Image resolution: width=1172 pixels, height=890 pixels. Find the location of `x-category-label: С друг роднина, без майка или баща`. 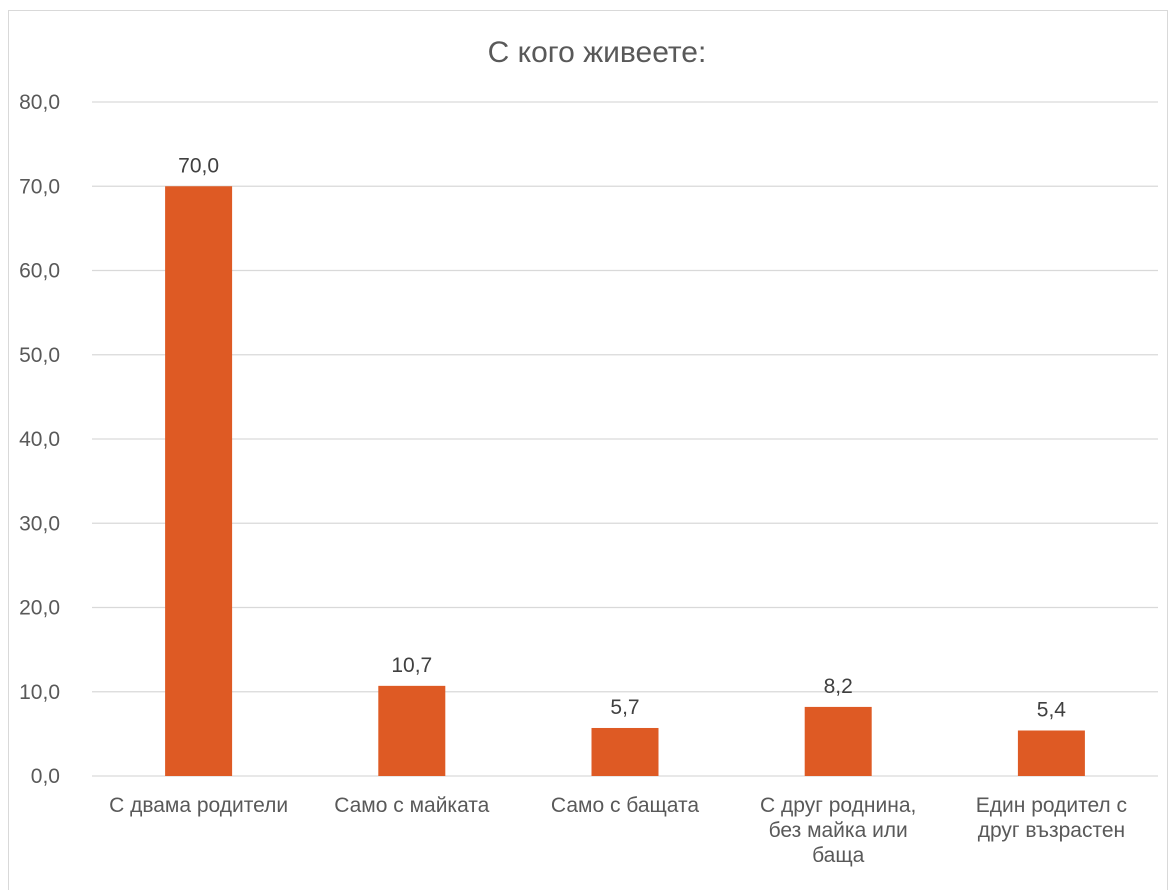

x-category-label: С друг роднина, без майка или баща is located at coordinates (838, 830).